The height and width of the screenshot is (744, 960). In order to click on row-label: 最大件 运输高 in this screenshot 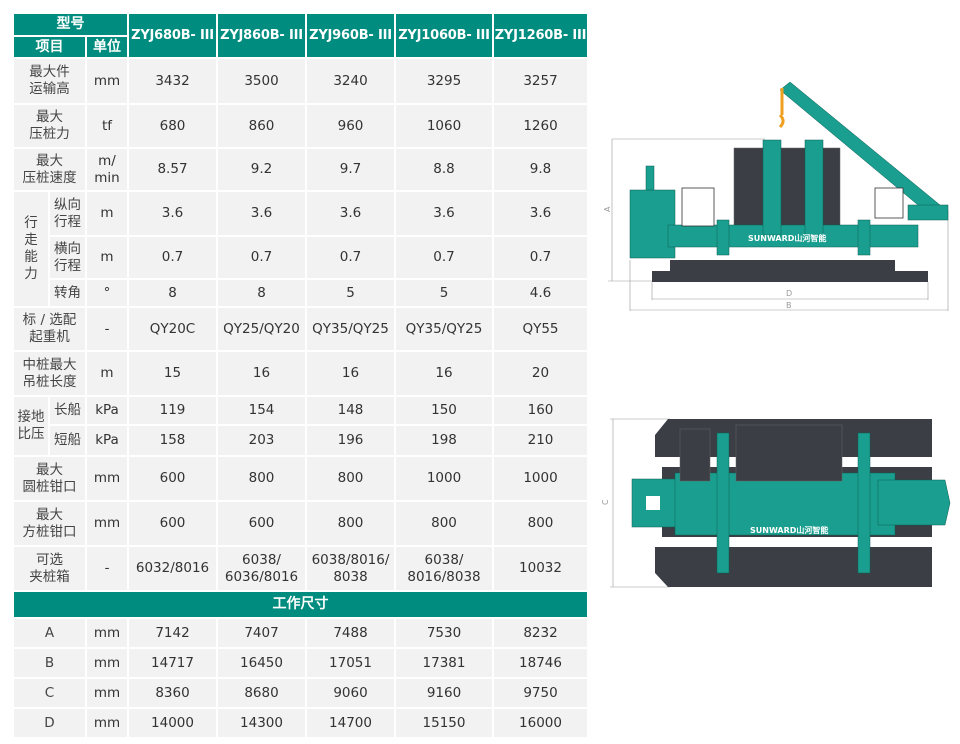, I will do `click(49, 81)`.